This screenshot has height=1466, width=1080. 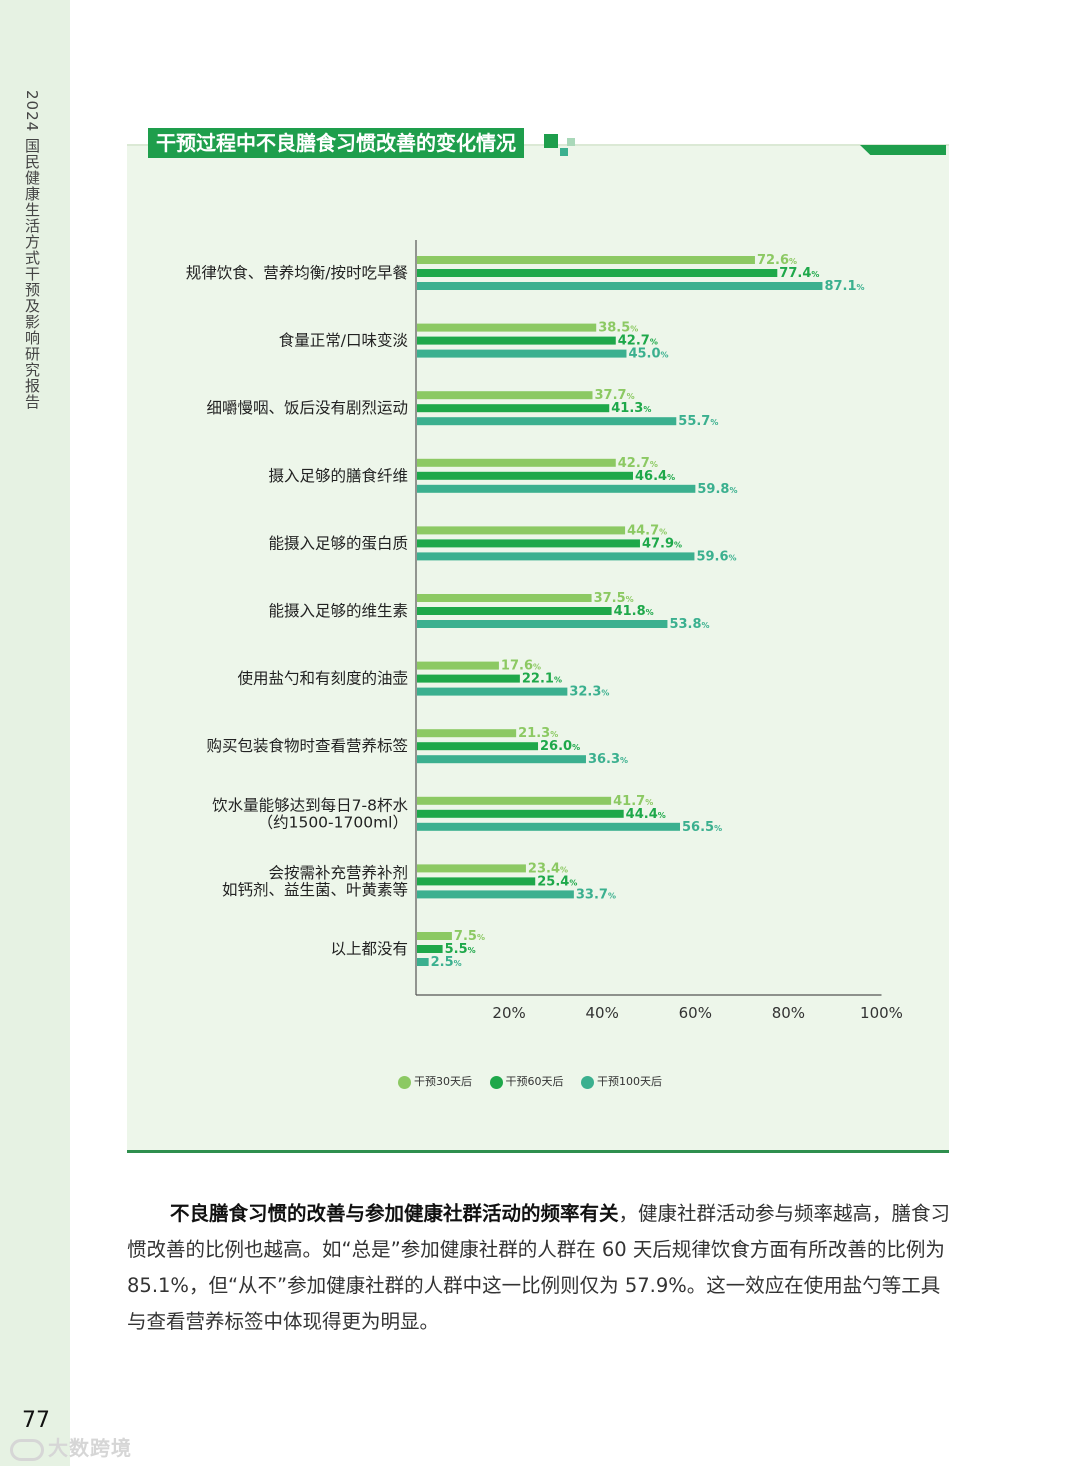 I want to click on sidebar: 2024 国民健康生活方式干预及影响研究报告 77, so click(x=35, y=733).